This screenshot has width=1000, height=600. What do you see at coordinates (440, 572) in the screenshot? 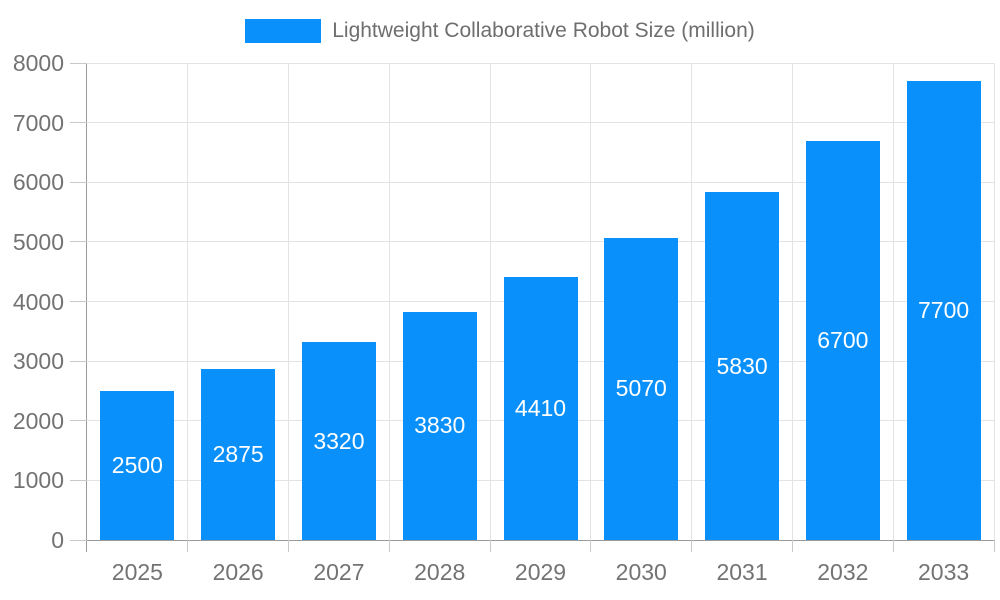
I see `x-tick-label-2028: 2028` at bounding box center [440, 572].